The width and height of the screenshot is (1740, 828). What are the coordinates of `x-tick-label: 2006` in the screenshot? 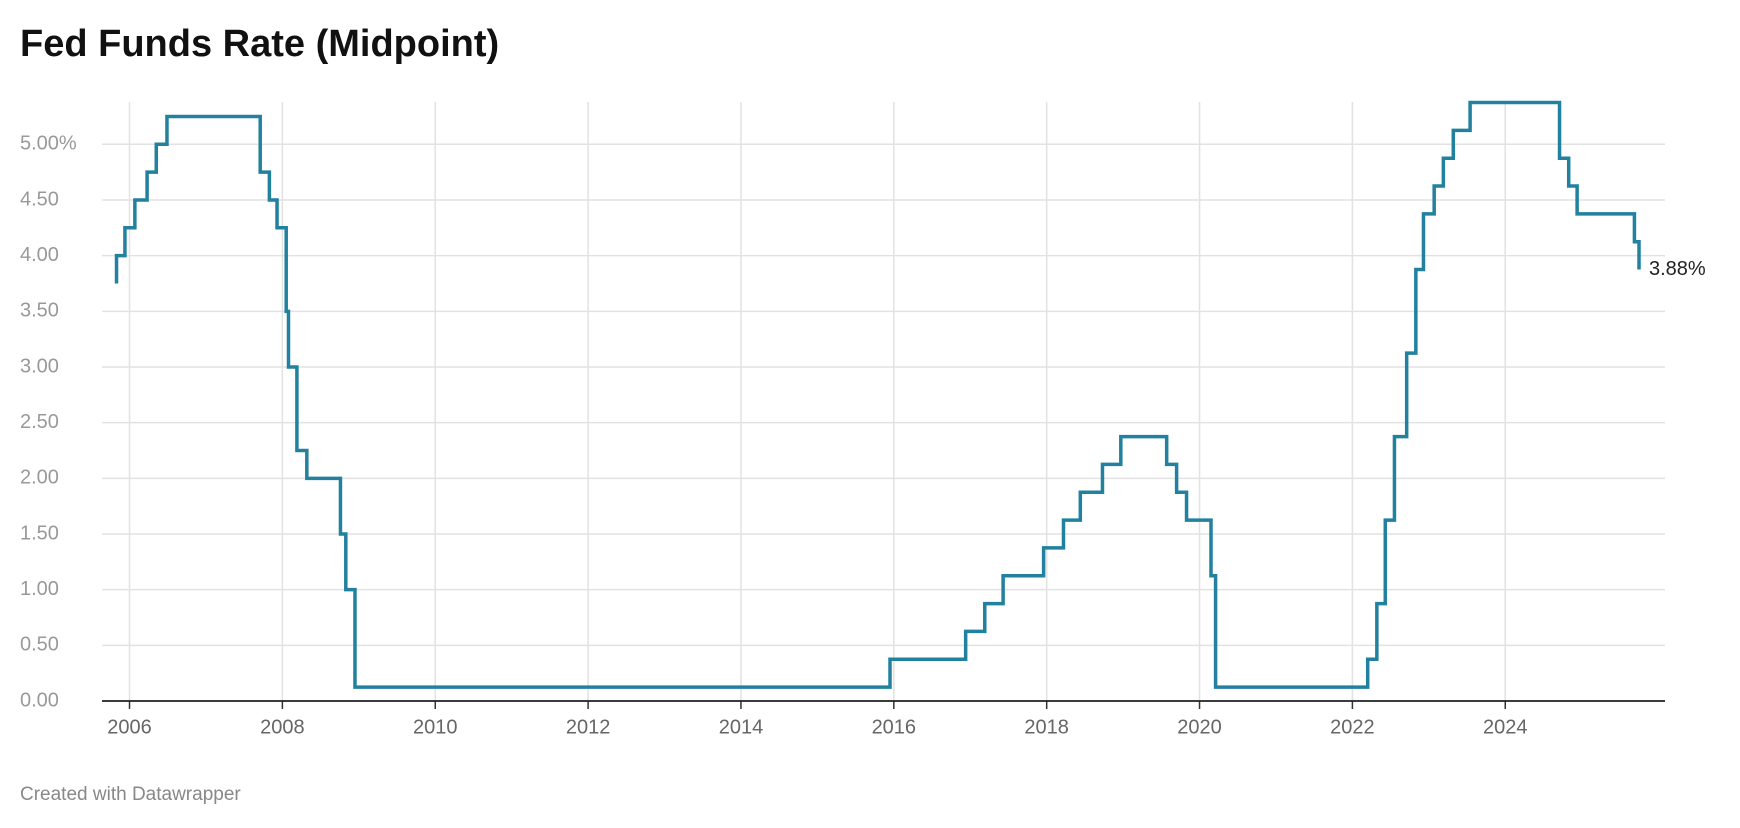 It's located at (129, 727).